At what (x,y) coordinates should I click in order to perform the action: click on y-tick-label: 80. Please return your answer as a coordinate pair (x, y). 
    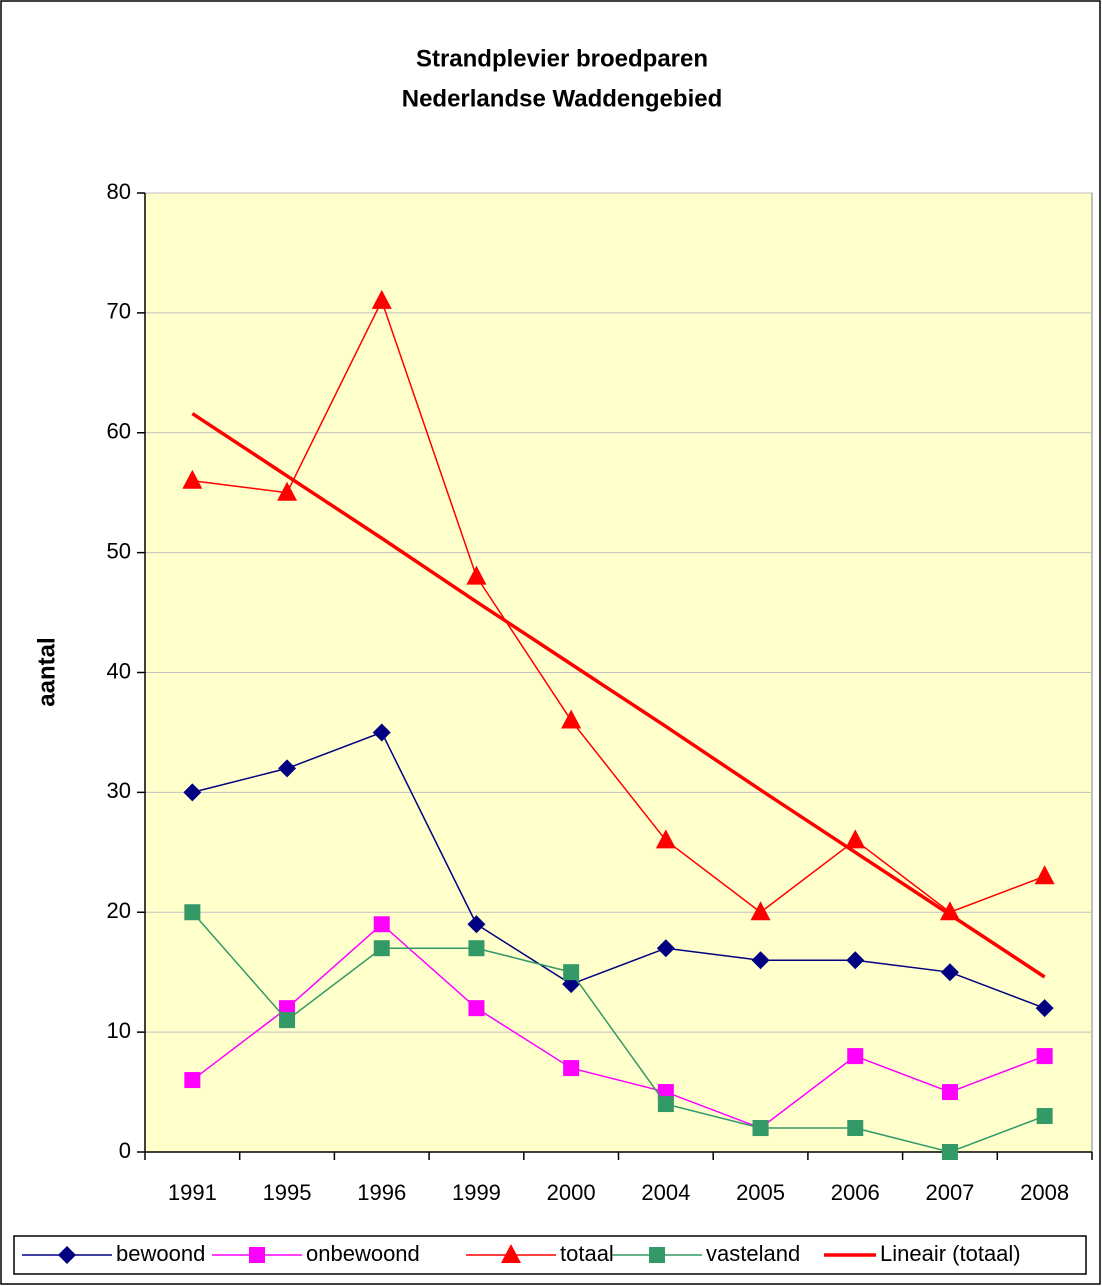
    Looking at the image, I should click on (119, 191).